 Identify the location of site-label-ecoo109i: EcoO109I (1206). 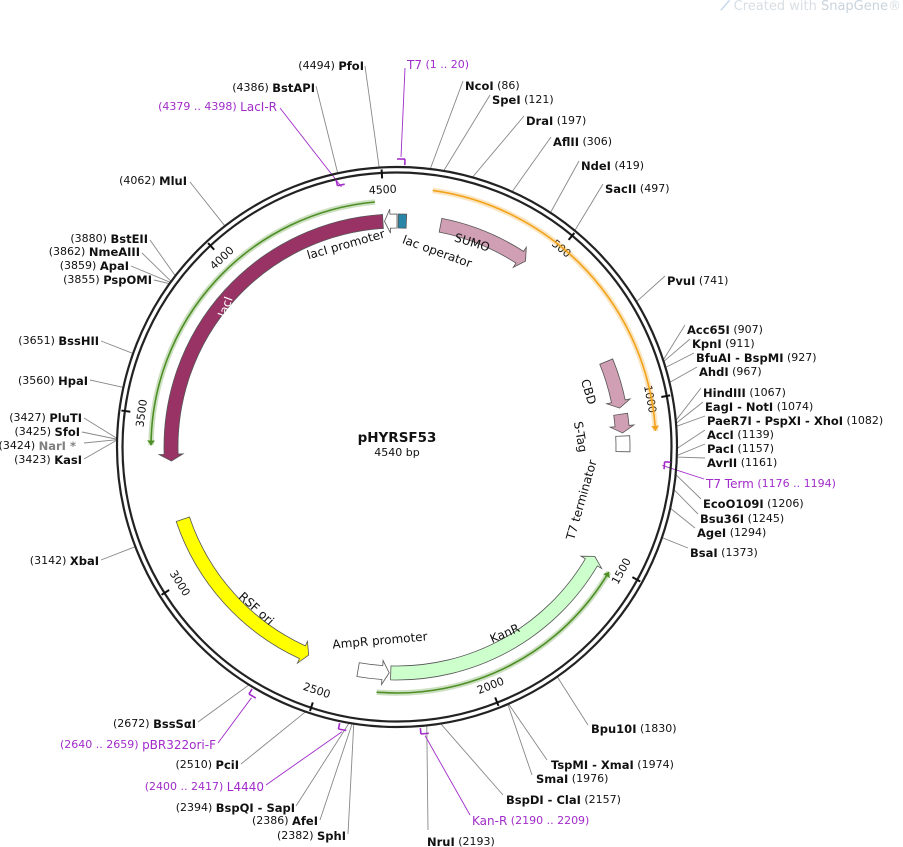
(753, 504).